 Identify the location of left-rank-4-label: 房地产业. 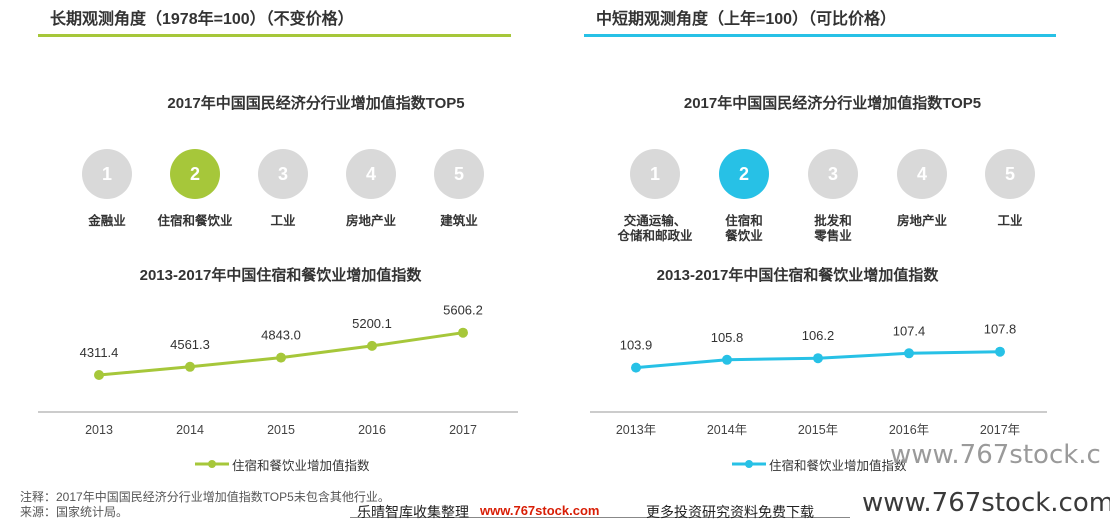
(370, 221).